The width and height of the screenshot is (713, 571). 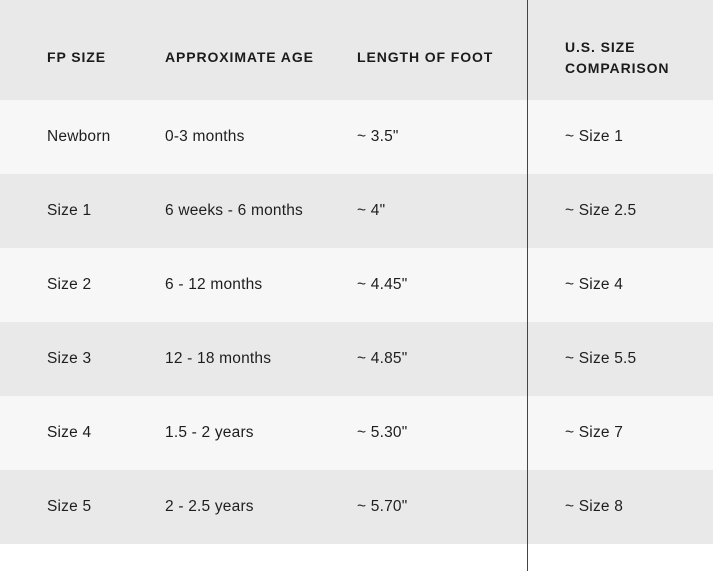 I want to click on cell-length-of-foot: ~ 4.85", so click(x=382, y=358).